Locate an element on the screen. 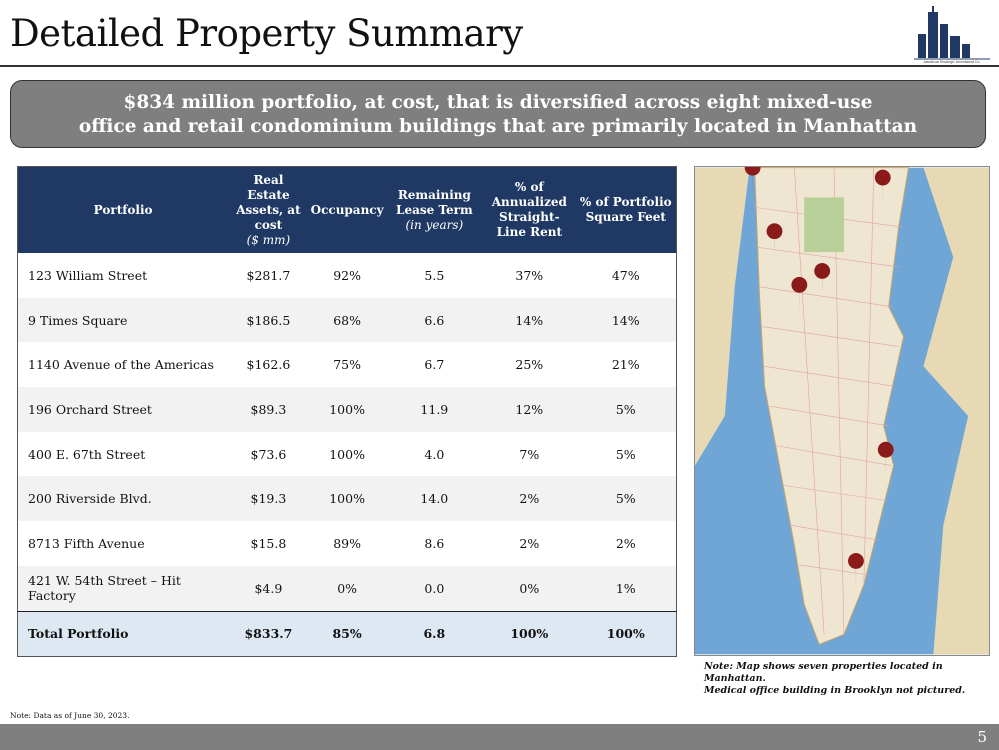  cell: 1% is located at coordinates (626, 588).